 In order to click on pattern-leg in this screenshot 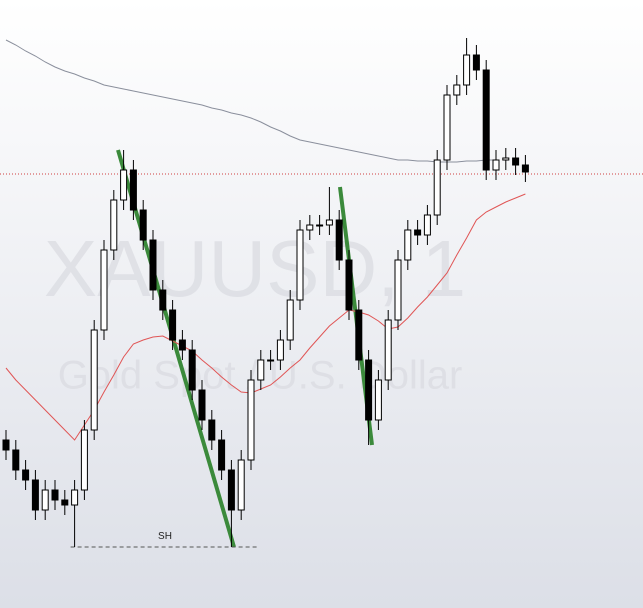, I will do `click(176, 348)`.